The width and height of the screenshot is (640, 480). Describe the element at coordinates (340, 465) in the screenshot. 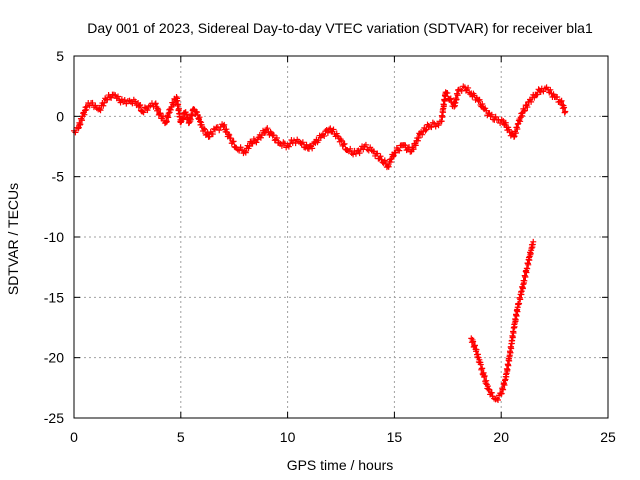

I see `x-axis-label: GPS time / hours` at that location.